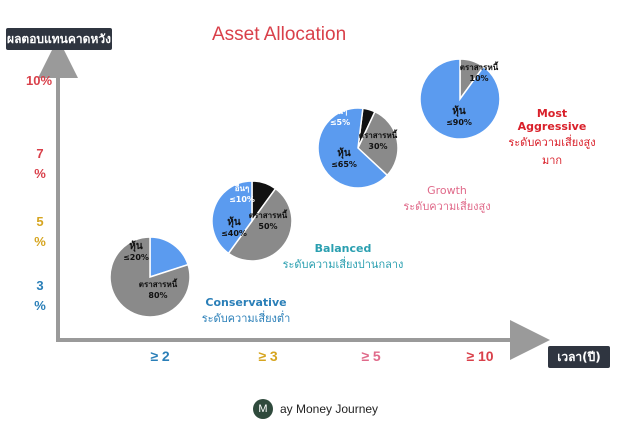 Image resolution: width=626 pixels, height=426 pixels. What do you see at coordinates (157, 295) in the screenshot?
I see `slice-value: 80%` at bounding box center [157, 295].